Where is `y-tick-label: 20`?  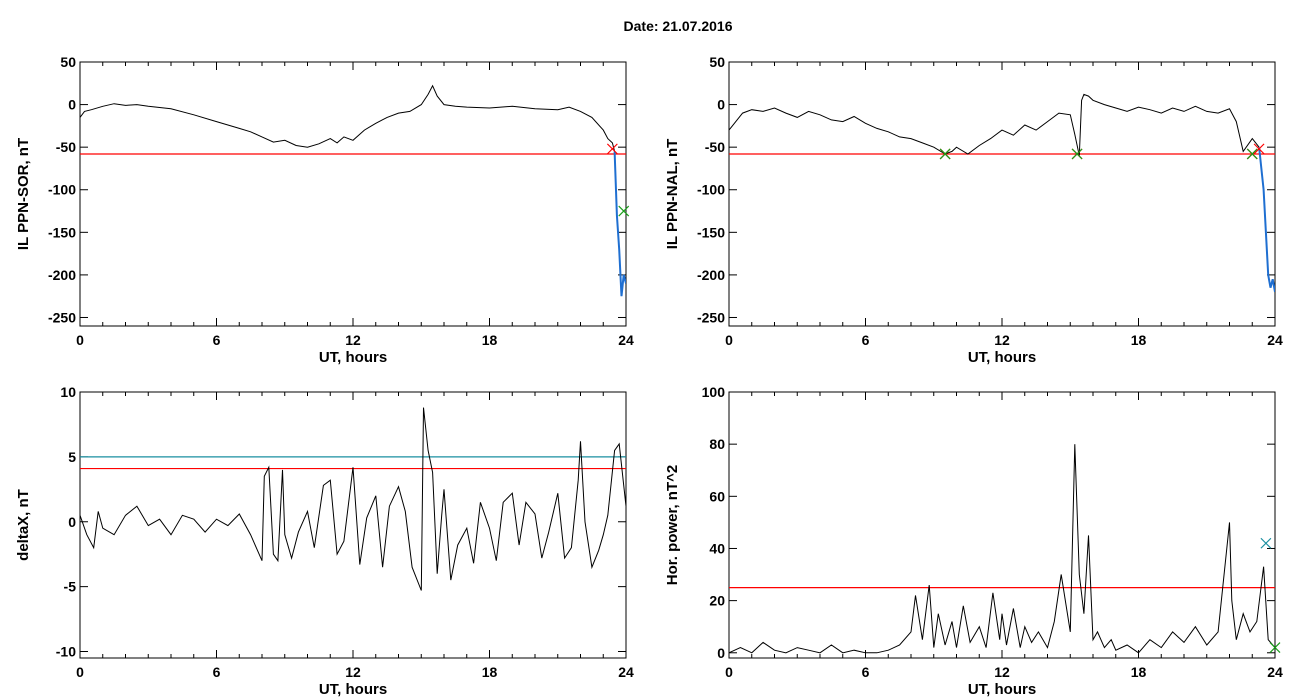 y-tick-label: 20 is located at coordinates (717, 601).